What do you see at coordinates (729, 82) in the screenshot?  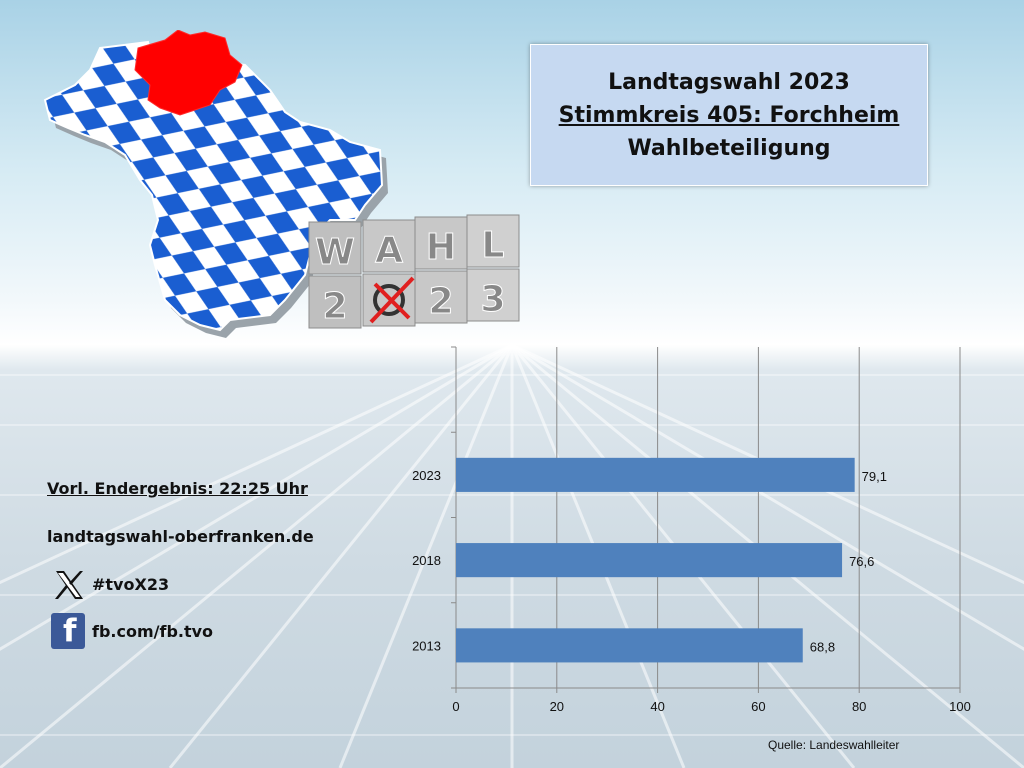 I see `page-title: Landtagswahl 2023` at bounding box center [729, 82].